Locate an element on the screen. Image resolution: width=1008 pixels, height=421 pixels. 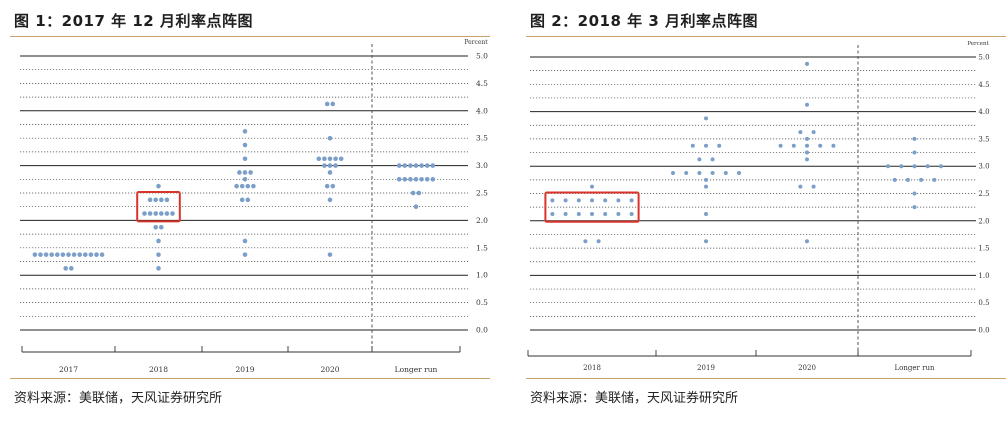
figure-title: 图 1：2017 年 12 月利率点阵图 is located at coordinates (133, 21).